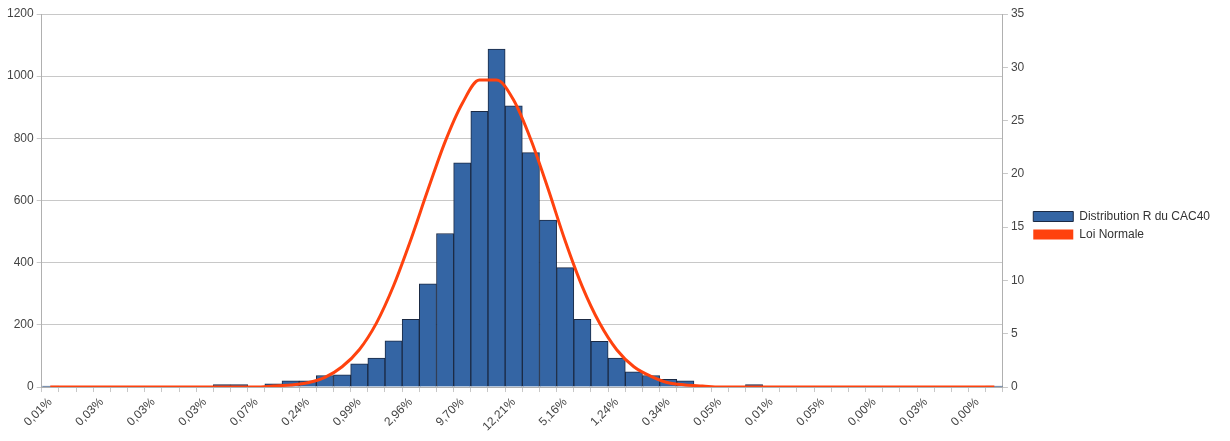  What do you see at coordinates (1112, 233) in the screenshot?
I see `legend-label: Loi Normale` at bounding box center [1112, 233].